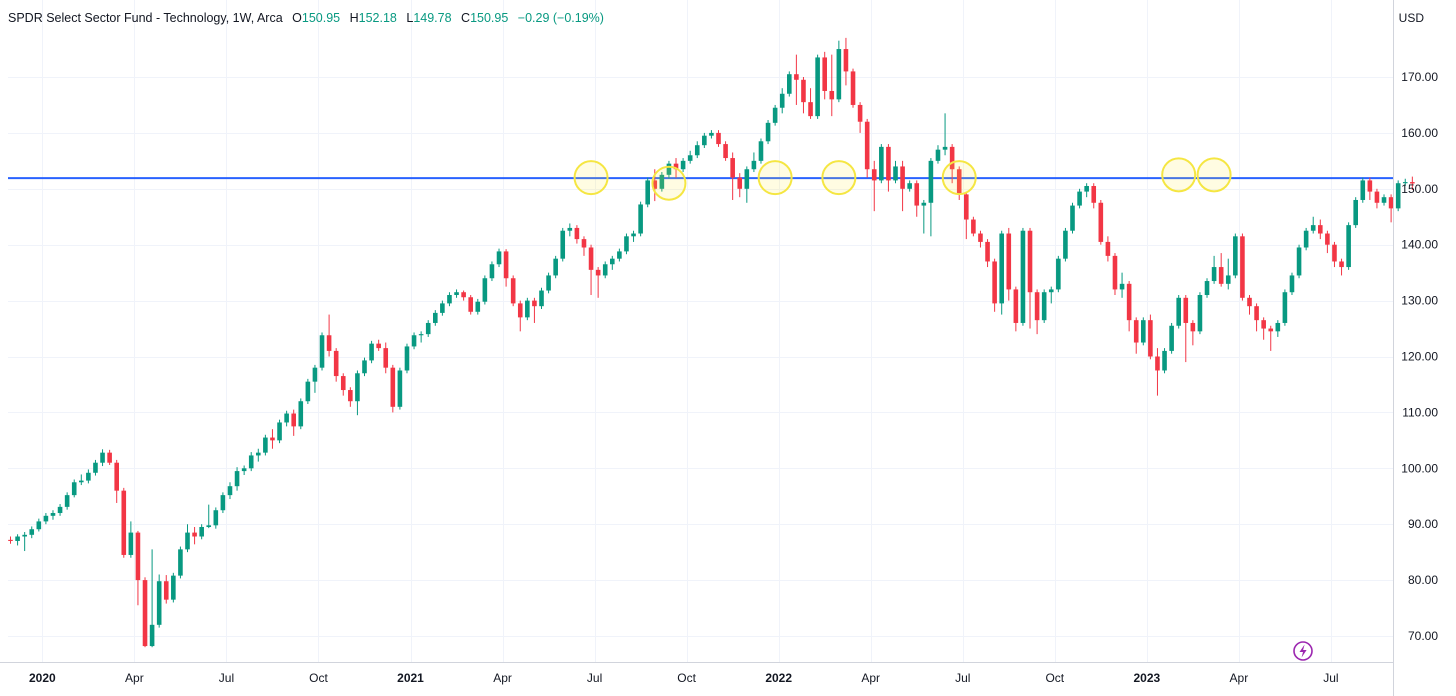 The height and width of the screenshot is (696, 1456). Describe the element at coordinates (377, 18) in the screenshot. I see `high-value: 152.18` at that location.